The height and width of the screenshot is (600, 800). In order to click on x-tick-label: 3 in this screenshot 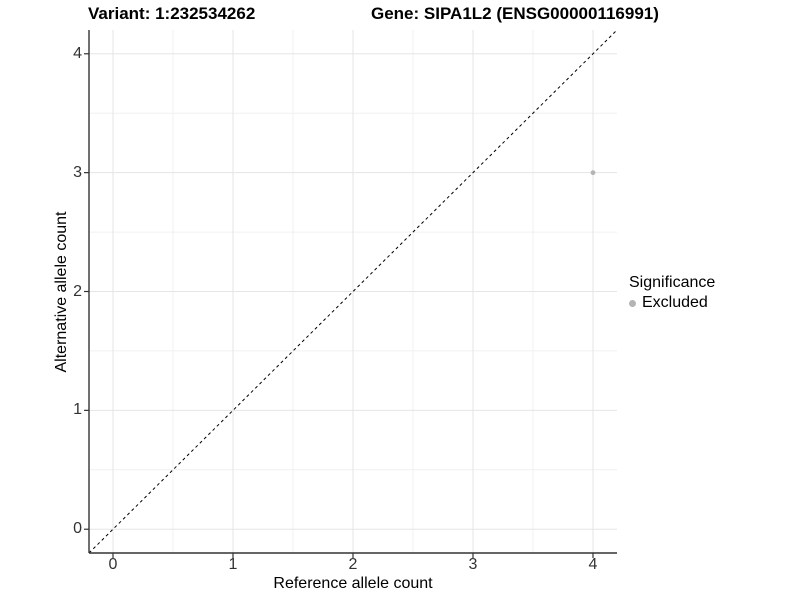, I will do `click(473, 564)`.